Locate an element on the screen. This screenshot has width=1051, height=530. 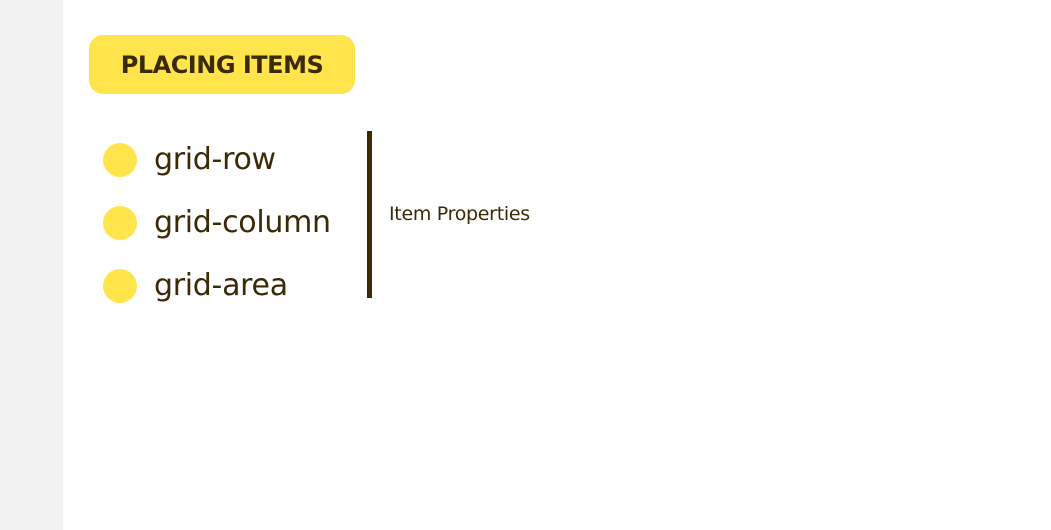
section-badge: PLACING ITEMS is located at coordinates (222, 64).